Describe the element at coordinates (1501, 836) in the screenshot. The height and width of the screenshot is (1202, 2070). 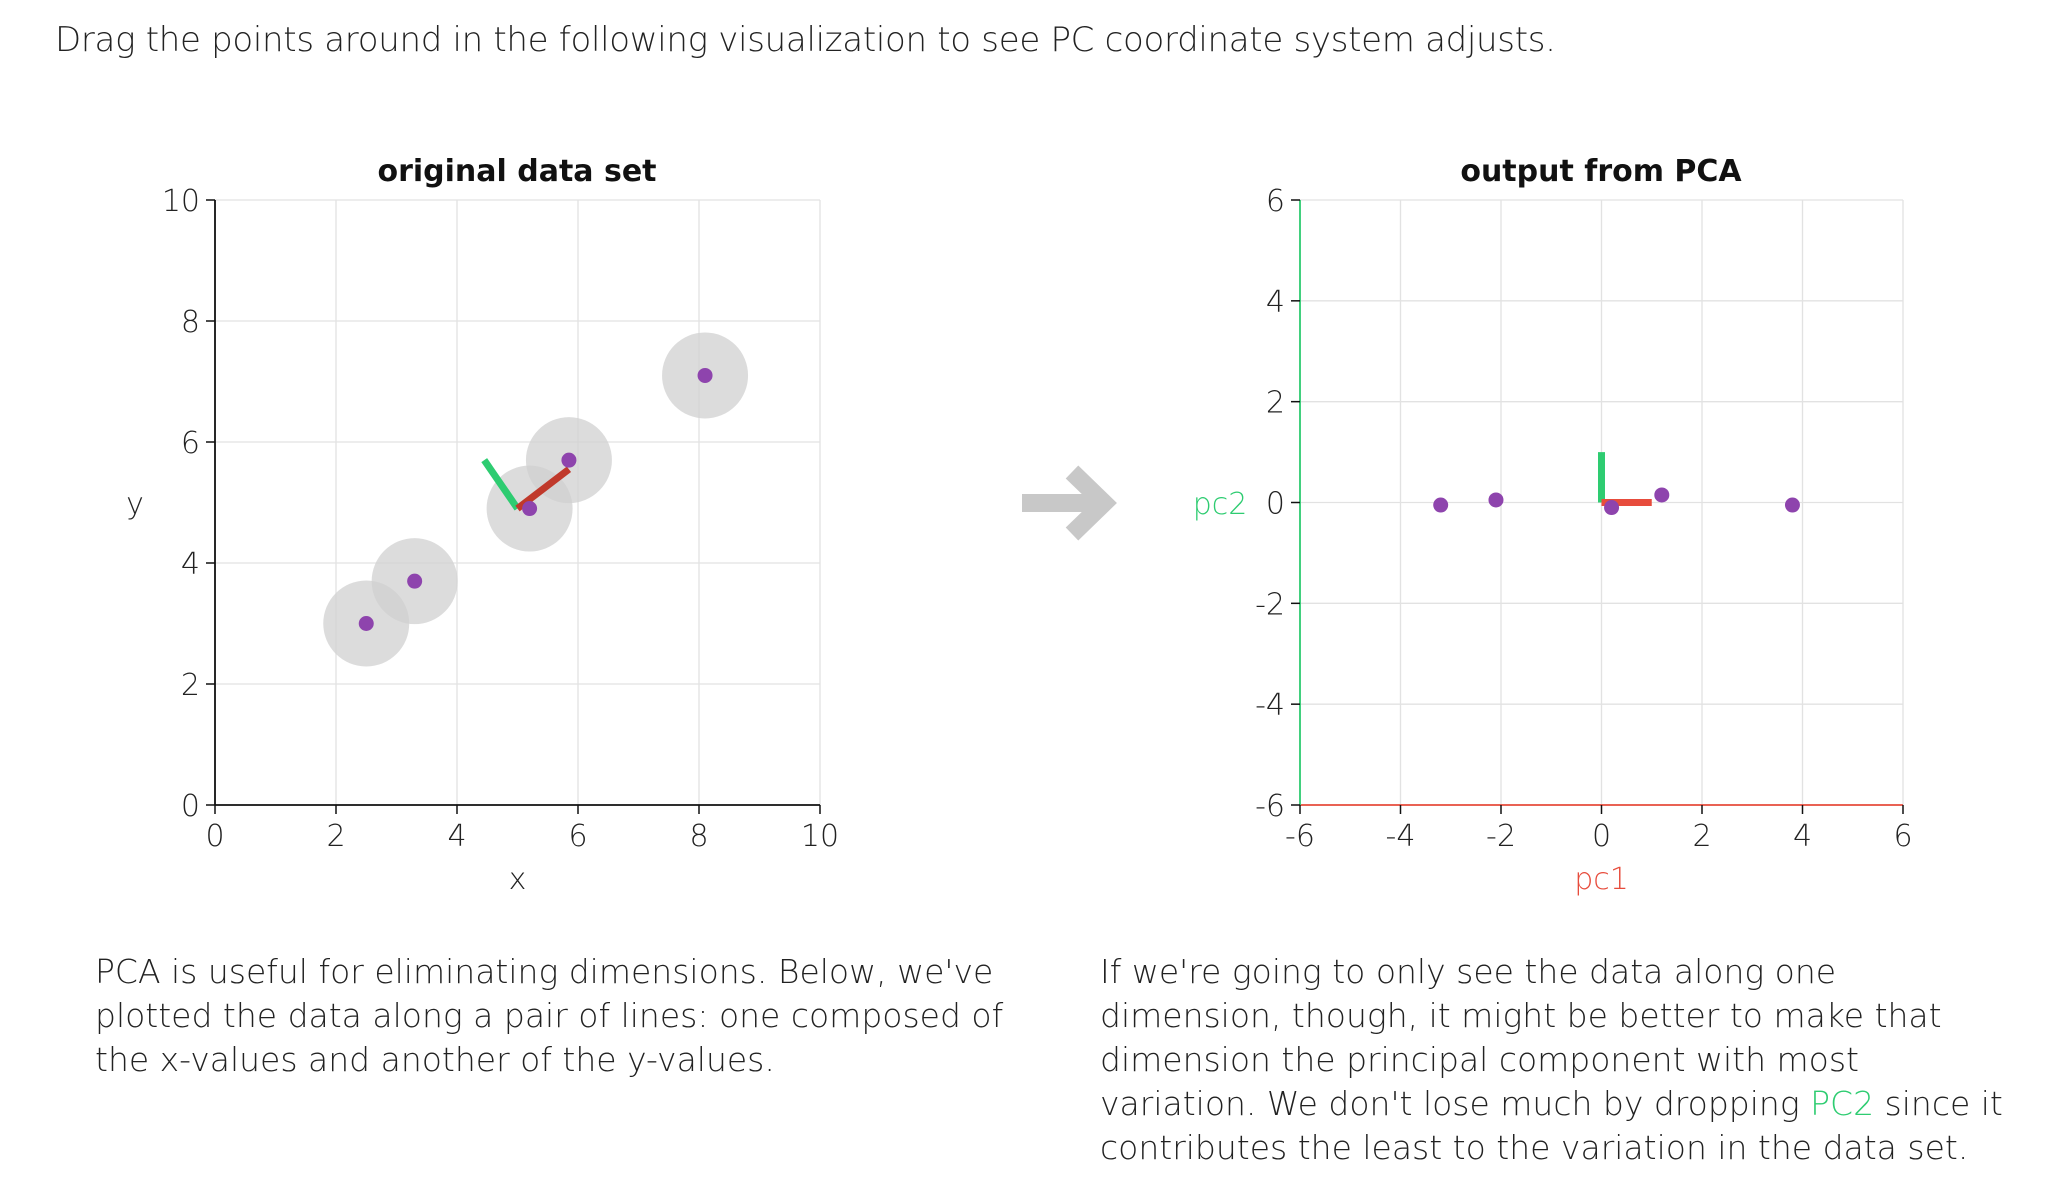
I see `x-tick-label: -2` at that location.